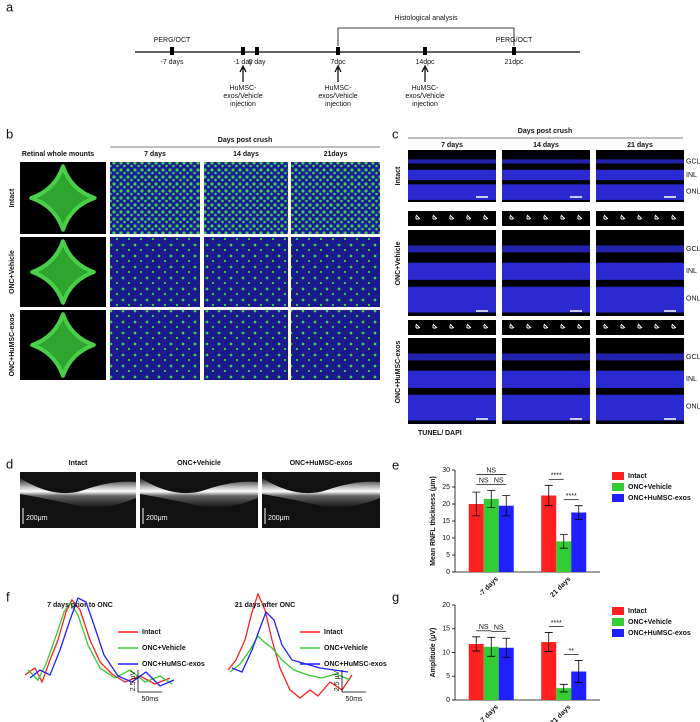  What do you see at coordinates (8, 596) in the screenshot?
I see `panel-label: f` at bounding box center [8, 596].